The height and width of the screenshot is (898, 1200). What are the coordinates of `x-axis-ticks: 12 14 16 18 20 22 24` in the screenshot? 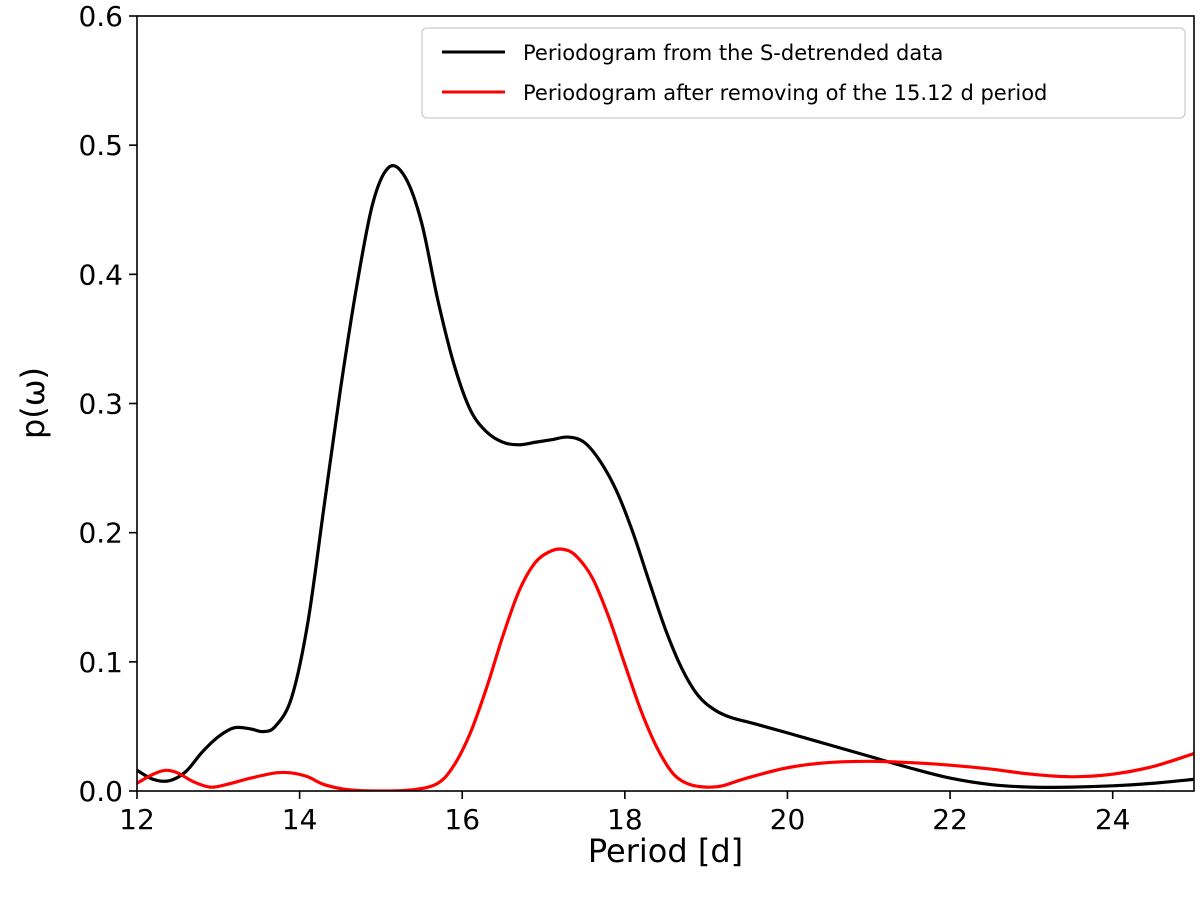 It's located at (625, 813).